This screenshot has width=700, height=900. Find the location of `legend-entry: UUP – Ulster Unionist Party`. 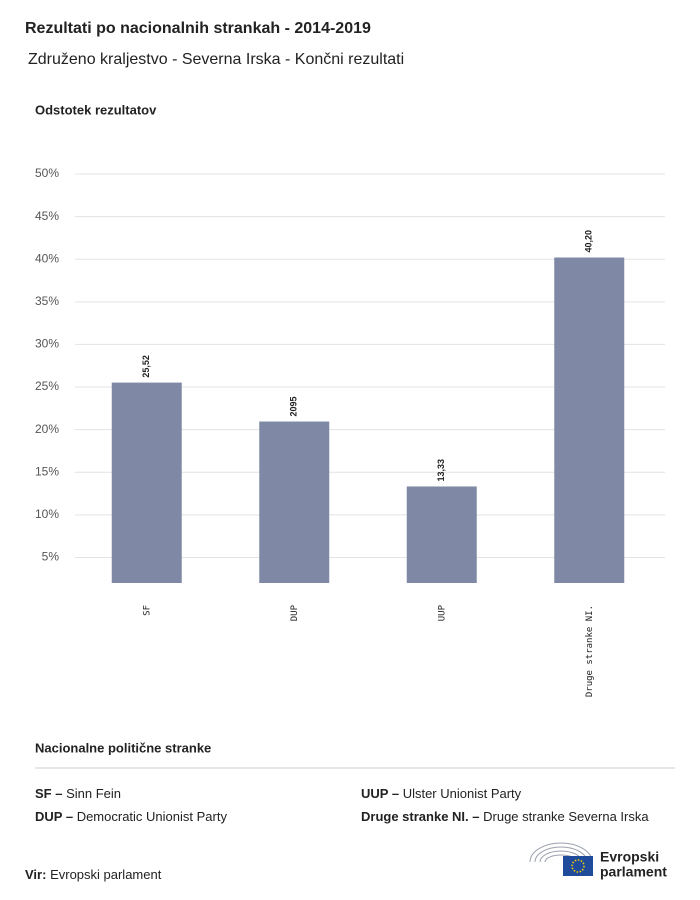

legend-entry: UUP – Ulster Unionist Party is located at coordinates (441, 793).